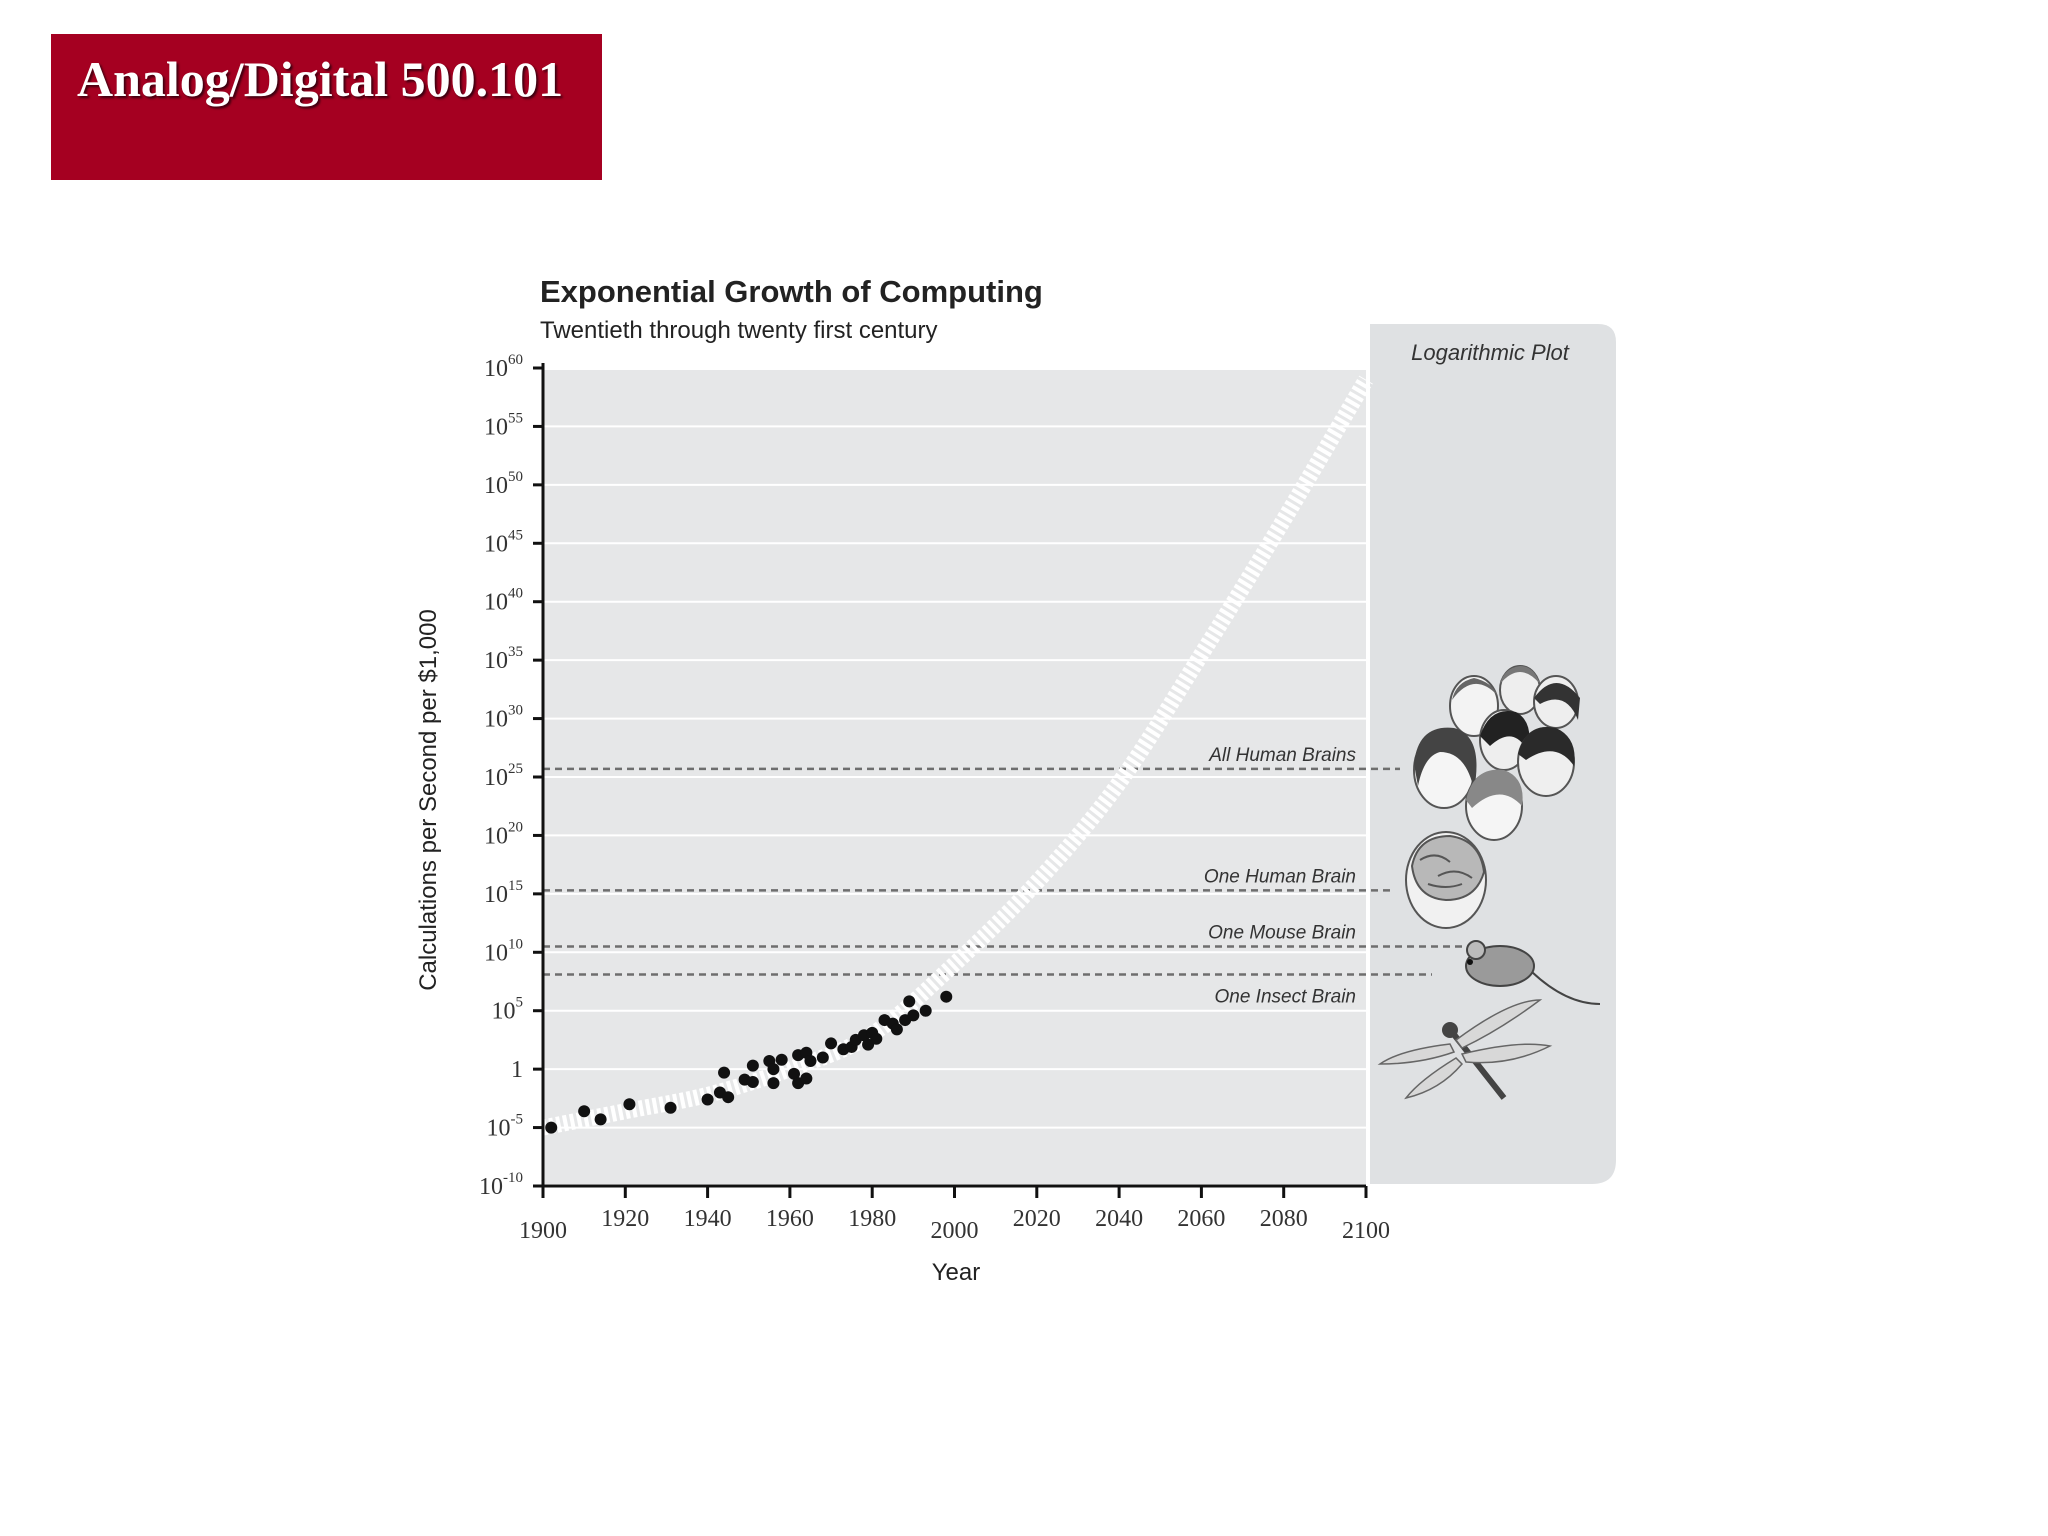 The width and height of the screenshot is (2048, 1536). What do you see at coordinates (320, 79) in the screenshot?
I see `course-title: Analog/Digital 500.101` at bounding box center [320, 79].